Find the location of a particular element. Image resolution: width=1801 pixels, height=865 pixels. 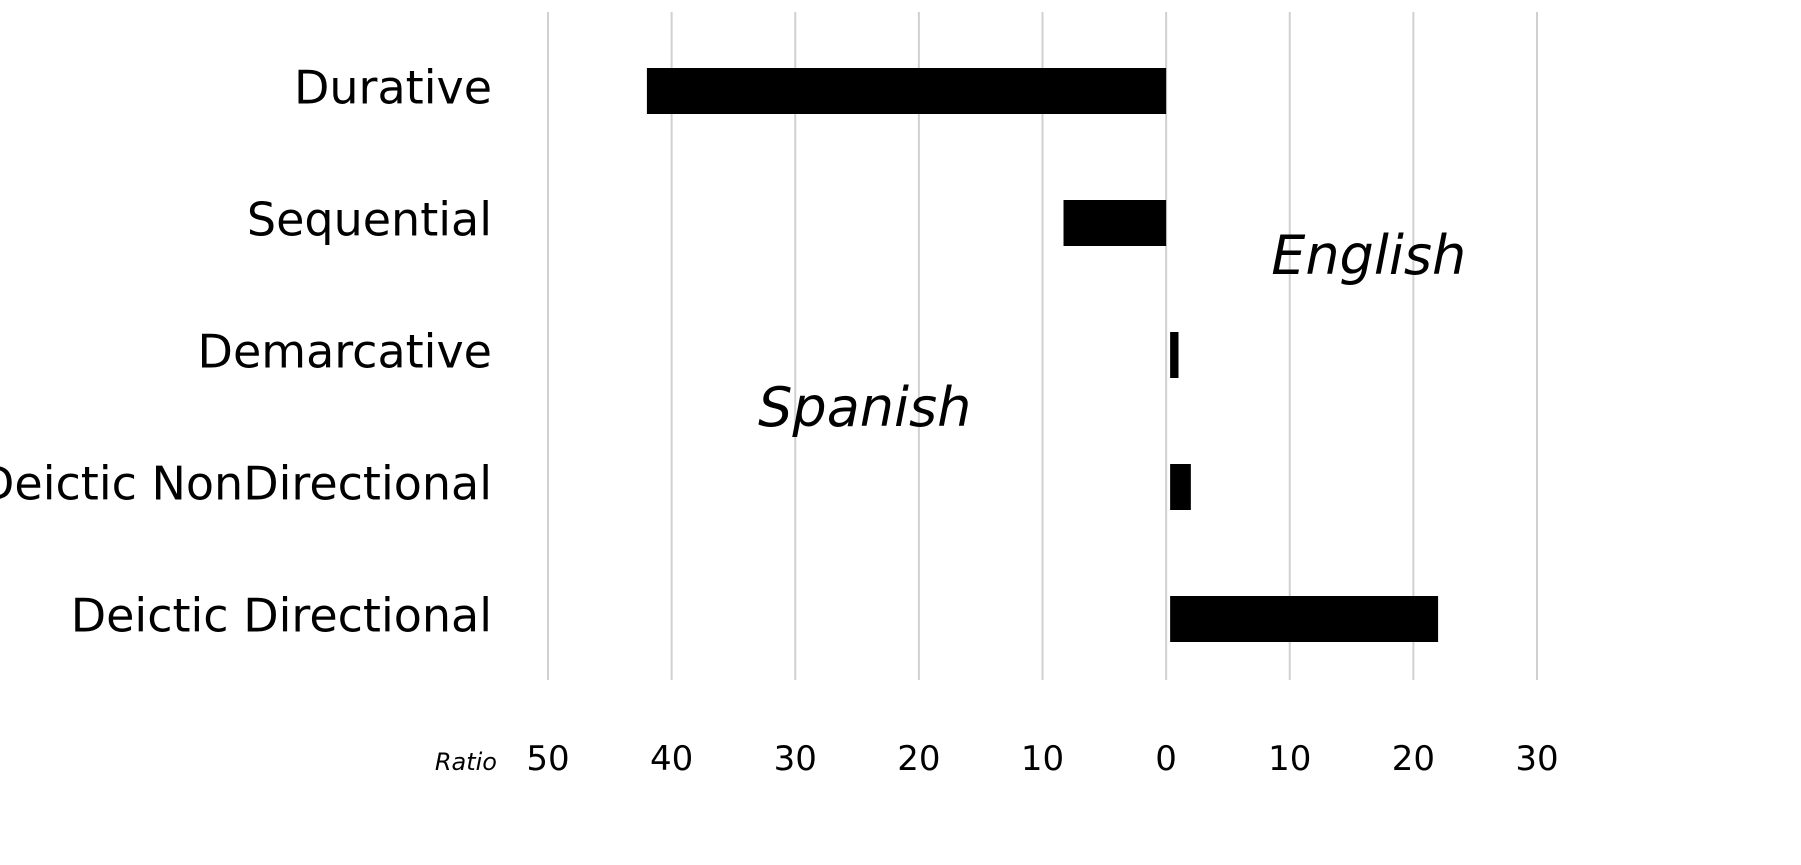

x-tick-label-5: 0 is located at coordinates (1166, 759).